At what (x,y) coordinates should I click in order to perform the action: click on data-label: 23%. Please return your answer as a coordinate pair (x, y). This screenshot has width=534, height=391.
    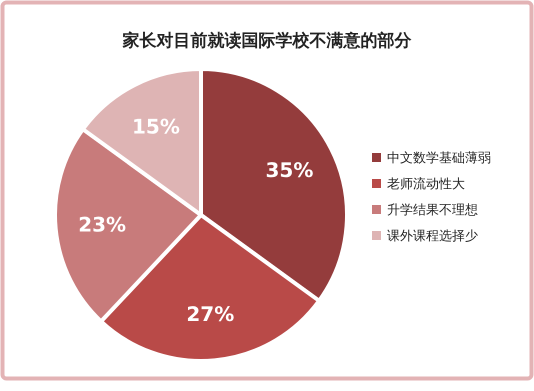
    Looking at the image, I should click on (102, 224).